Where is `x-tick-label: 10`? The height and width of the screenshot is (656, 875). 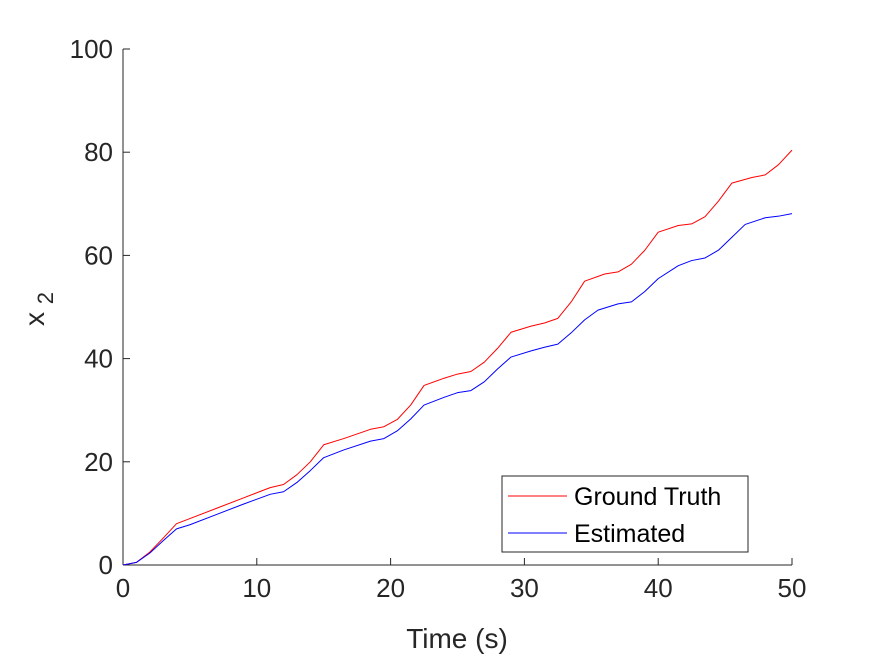 x-tick-label: 10 is located at coordinates (256, 588).